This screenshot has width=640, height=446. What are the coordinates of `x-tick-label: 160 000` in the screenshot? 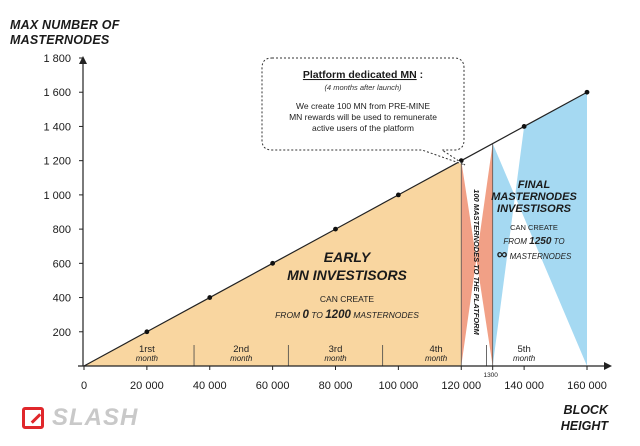 It's located at (587, 386).